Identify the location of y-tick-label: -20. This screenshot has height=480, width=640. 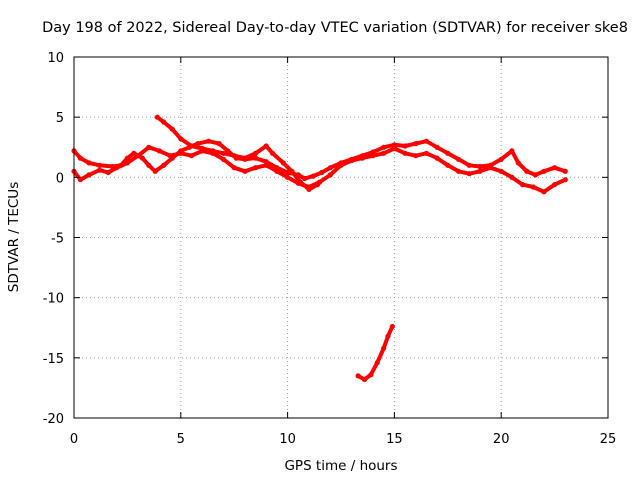
(53, 419).